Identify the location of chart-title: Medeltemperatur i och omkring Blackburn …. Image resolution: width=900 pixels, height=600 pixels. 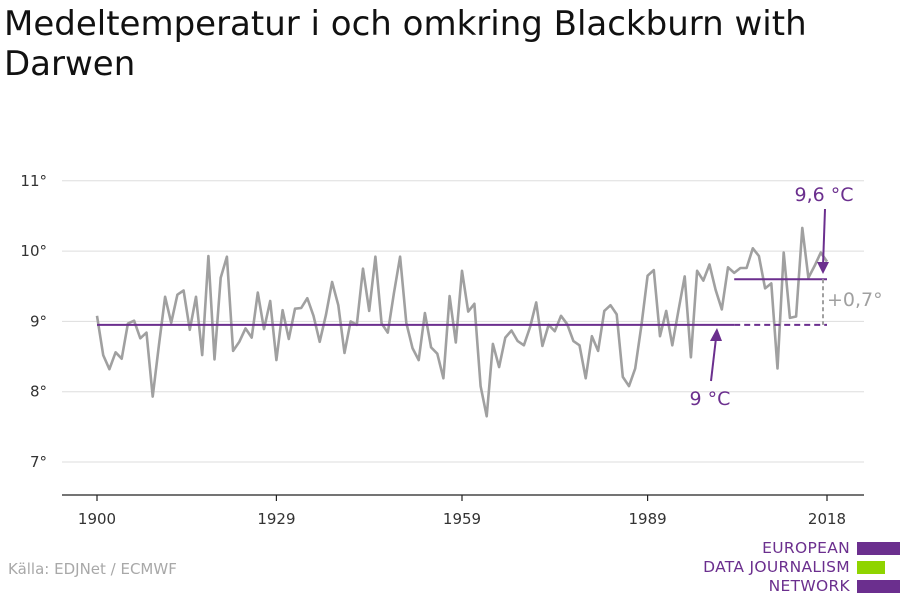
(405, 44).